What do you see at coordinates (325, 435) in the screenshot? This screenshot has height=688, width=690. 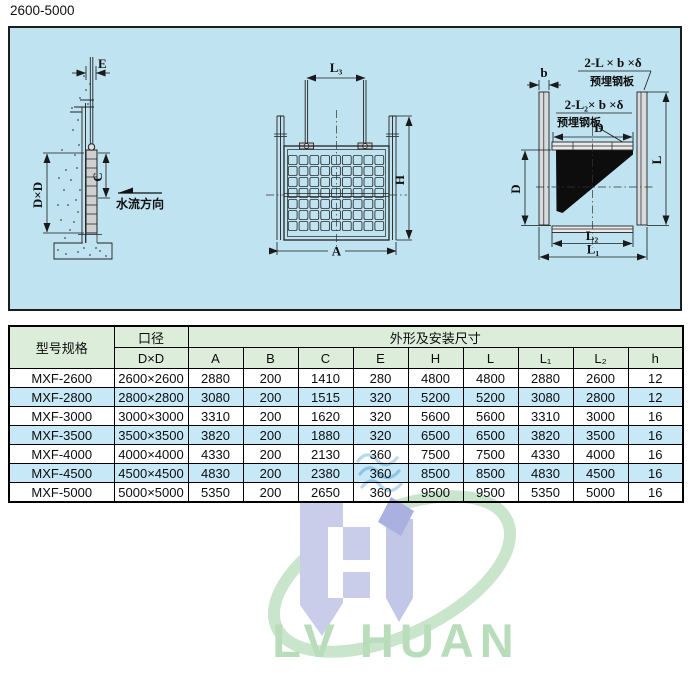 I see `value-cell: 1880` at bounding box center [325, 435].